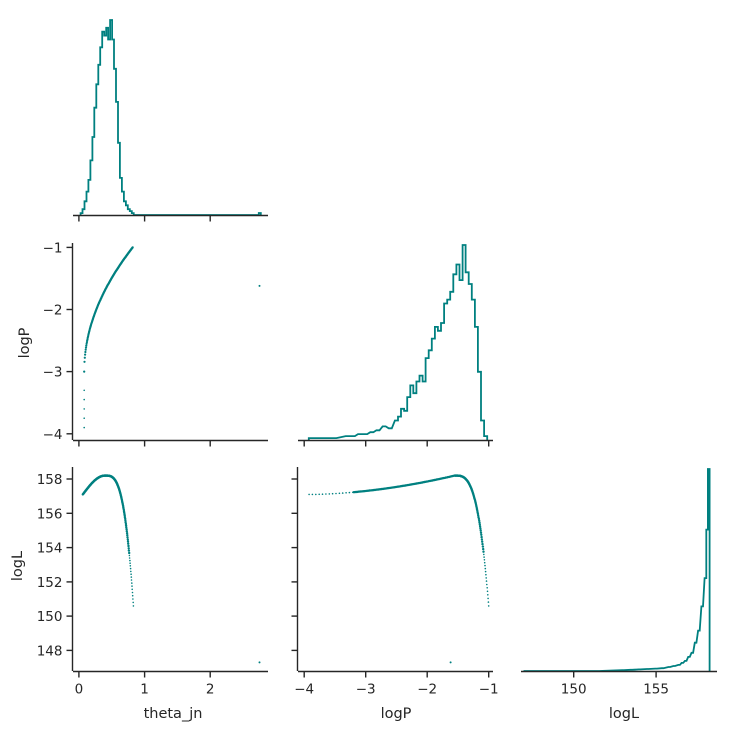 This screenshot has height=732, width=731. What do you see at coordinates (53, 373) in the screenshot?
I see `y-tick-label: −3` at bounding box center [53, 373].